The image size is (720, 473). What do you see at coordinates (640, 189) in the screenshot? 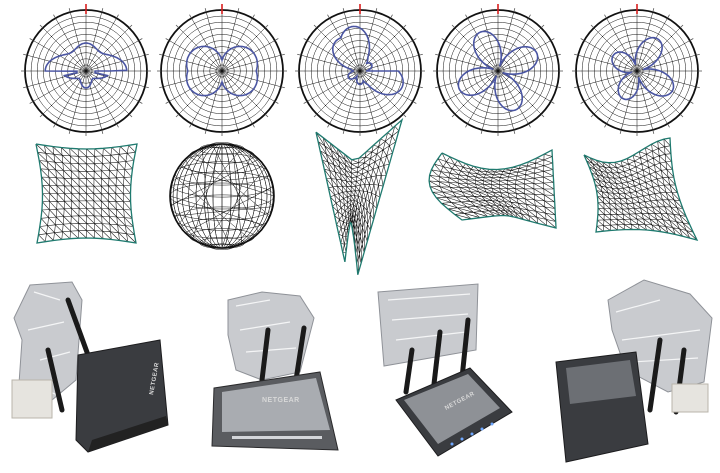
I see `mesh-lines` at bounding box center [640, 189].